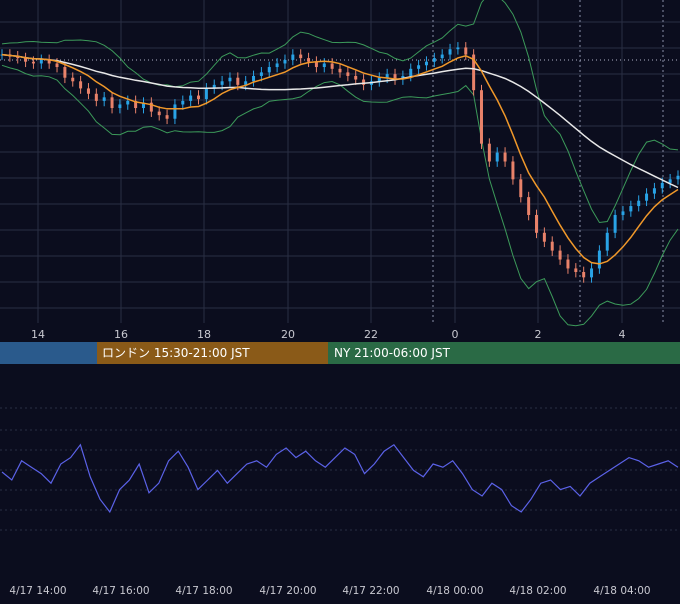 The image size is (680, 604). I want to click on price-x-tick-label: 4, so click(622, 334).